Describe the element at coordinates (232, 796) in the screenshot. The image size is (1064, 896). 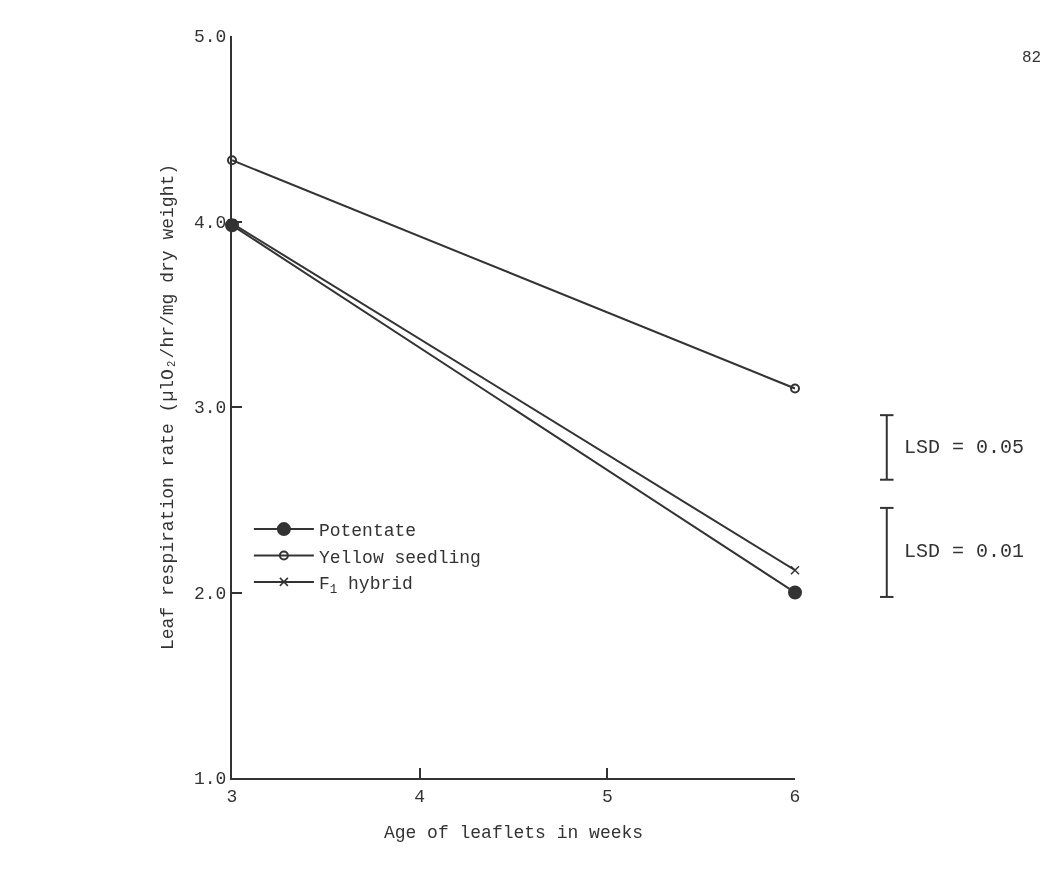
I see `x-tick-label: 3` at that location.